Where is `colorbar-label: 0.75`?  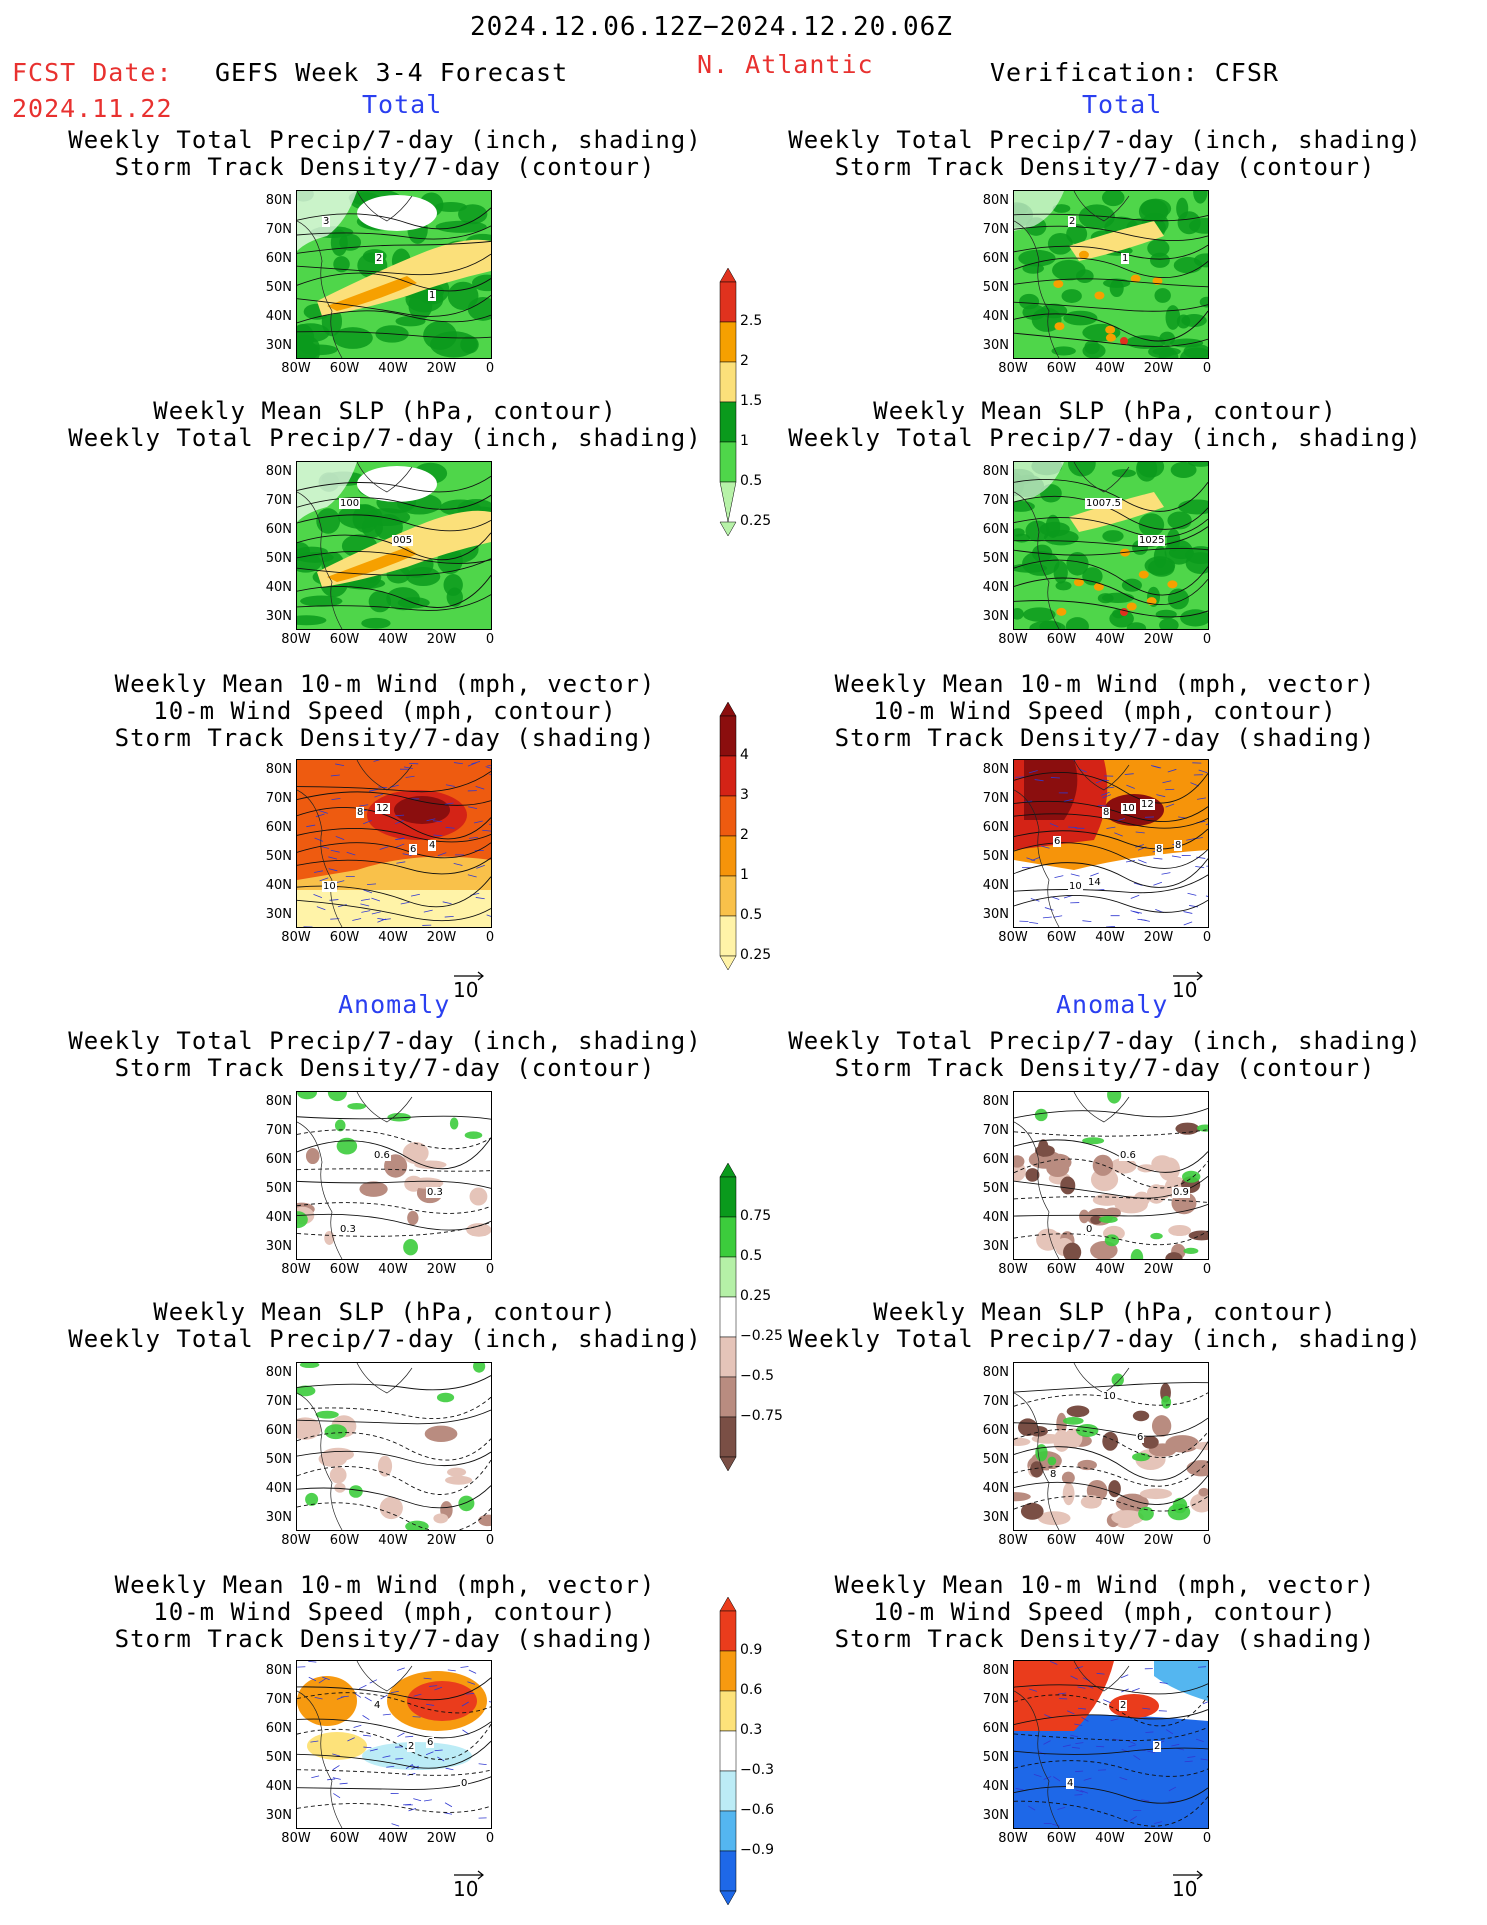 colorbar-label: 0.75 is located at coordinates (756, 1216).